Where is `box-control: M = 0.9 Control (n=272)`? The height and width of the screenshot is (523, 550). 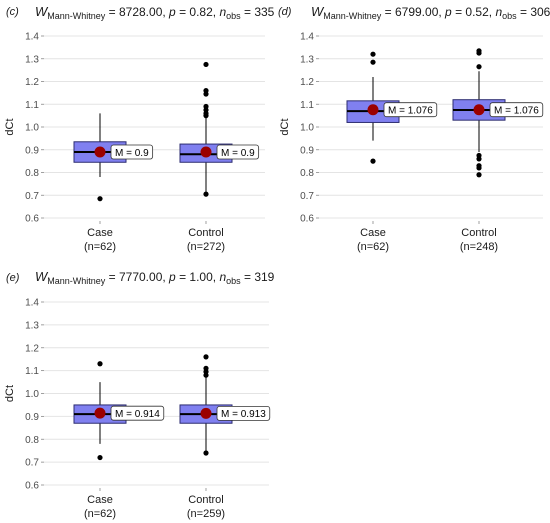 box-control: M = 0.9 Control (n=272) is located at coordinates (219, 157).